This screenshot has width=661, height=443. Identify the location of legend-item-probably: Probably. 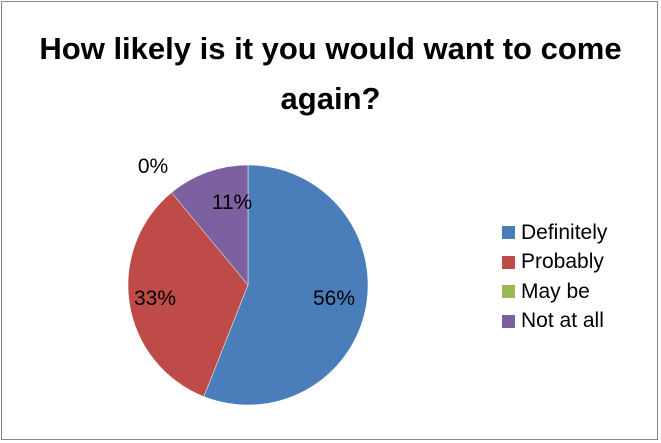
(554, 263).